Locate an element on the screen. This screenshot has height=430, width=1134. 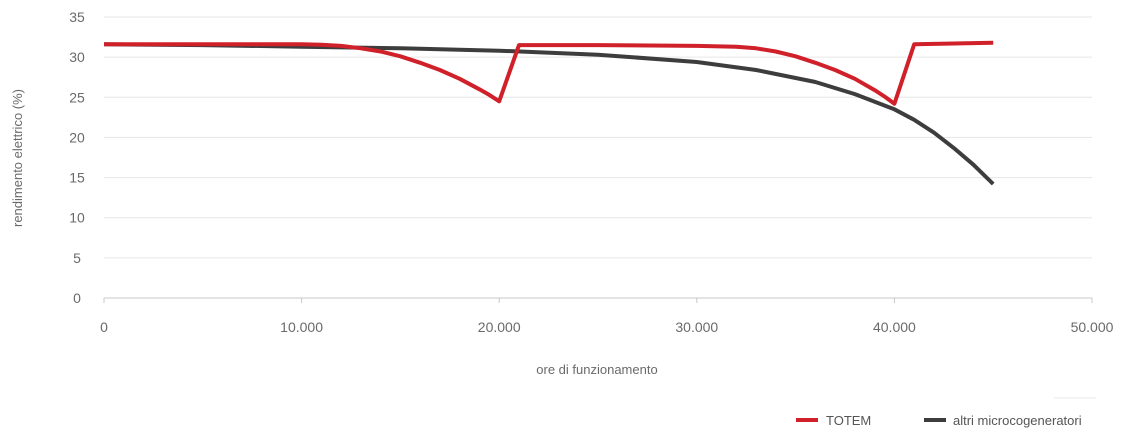
x-axis-ticks: 0 10.000 20.000 30.000 40.000 50.000 is located at coordinates (607, 316).